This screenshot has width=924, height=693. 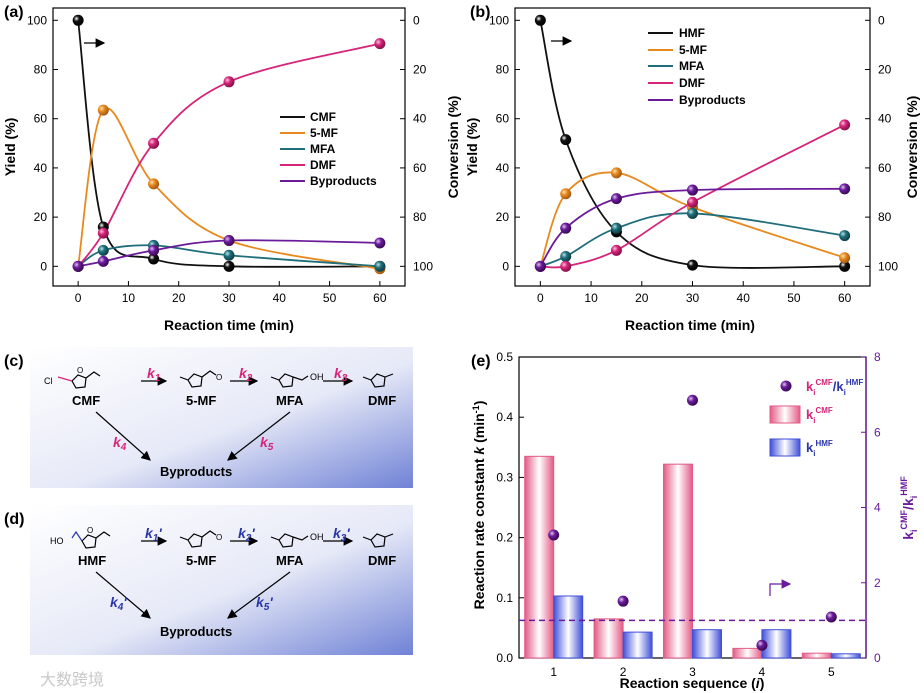 I want to click on y-axis-a: 0 20 40 60 80 100, so click(x=42, y=143).